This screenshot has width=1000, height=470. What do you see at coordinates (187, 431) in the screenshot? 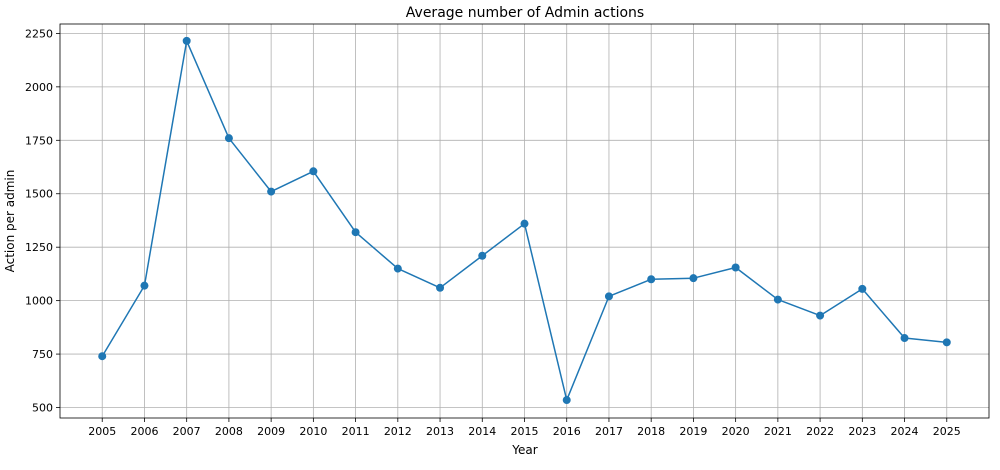
I see `x-tick-label: 2007` at bounding box center [187, 431].